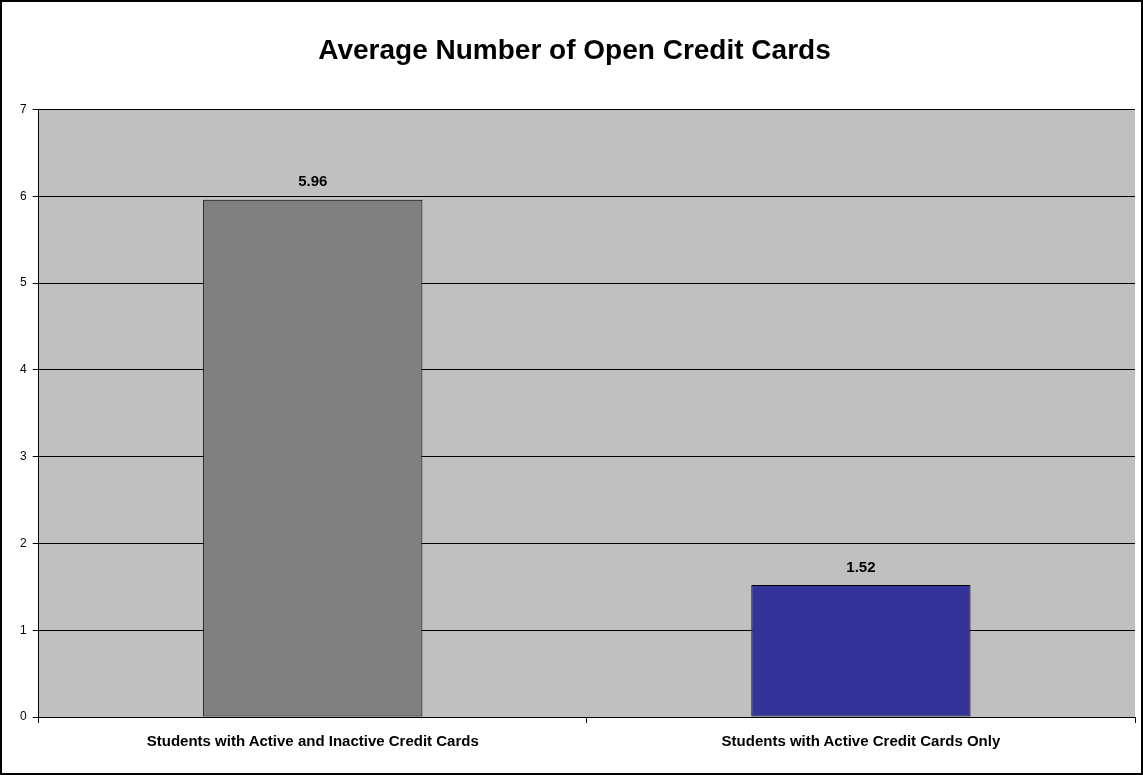  Describe the element at coordinates (313, 181) in the screenshot. I see `data-label: 5.96` at that location.